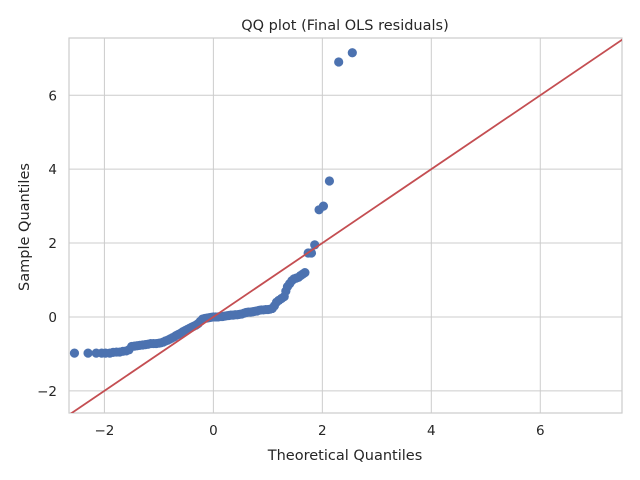 The width and height of the screenshot is (640, 480). I want to click on y-tick-label: 6, so click(52, 96).